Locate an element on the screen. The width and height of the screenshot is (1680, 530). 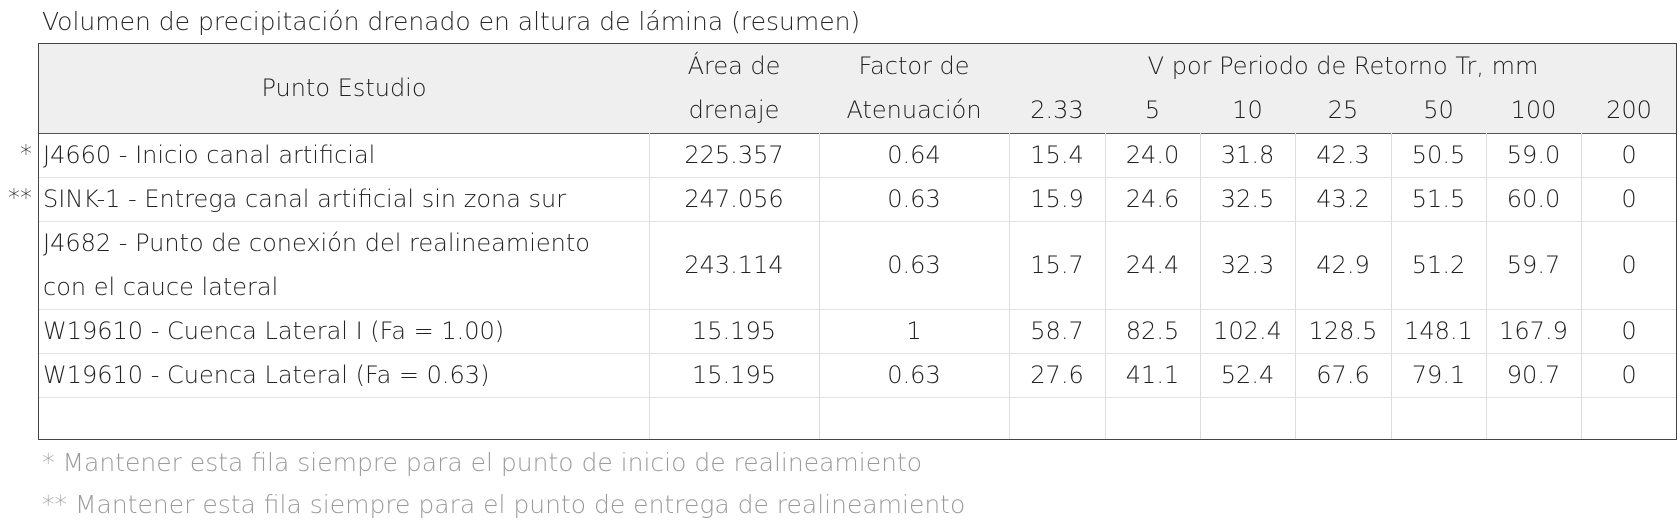
row-punto: J4660 - Inicio canal artificial is located at coordinates (209, 155).